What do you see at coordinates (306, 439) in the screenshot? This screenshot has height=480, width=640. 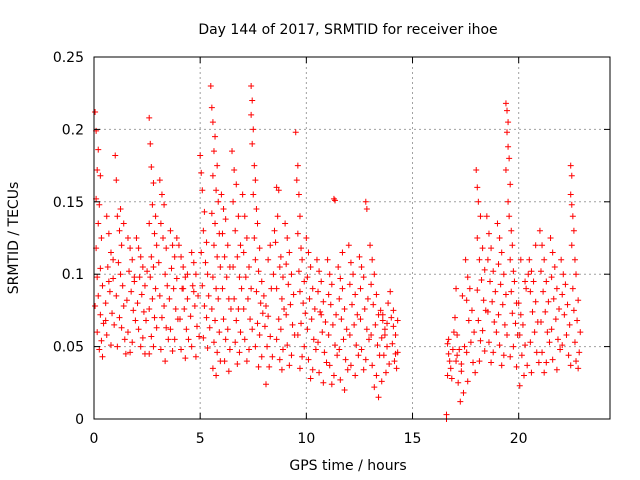 I see `x-tick-label: 10` at bounding box center [306, 439].